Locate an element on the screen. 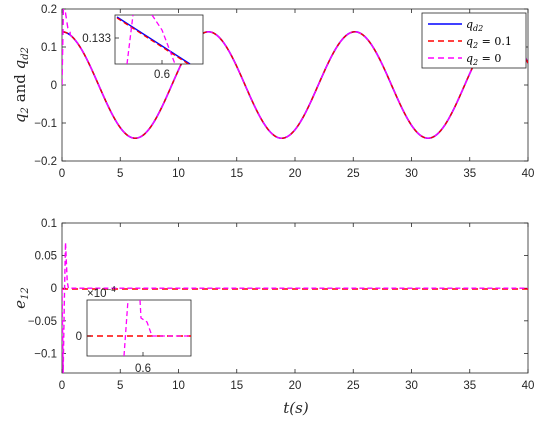  legend-q01-sub: 2 is located at coordinates (475, 45).